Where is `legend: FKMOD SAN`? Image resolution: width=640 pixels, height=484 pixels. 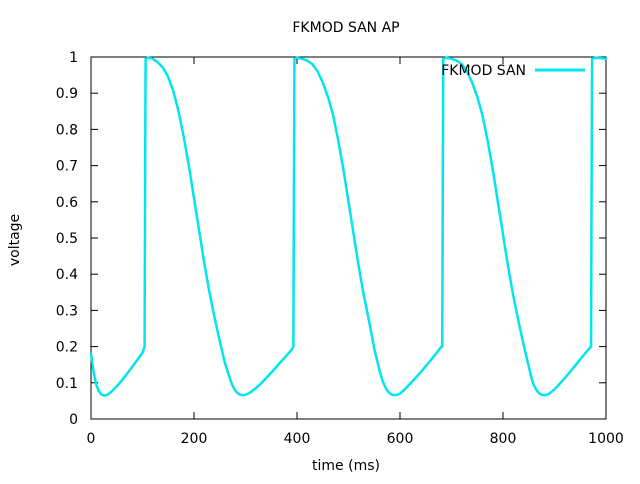 legend: FKMOD SAN is located at coordinates (513, 71).